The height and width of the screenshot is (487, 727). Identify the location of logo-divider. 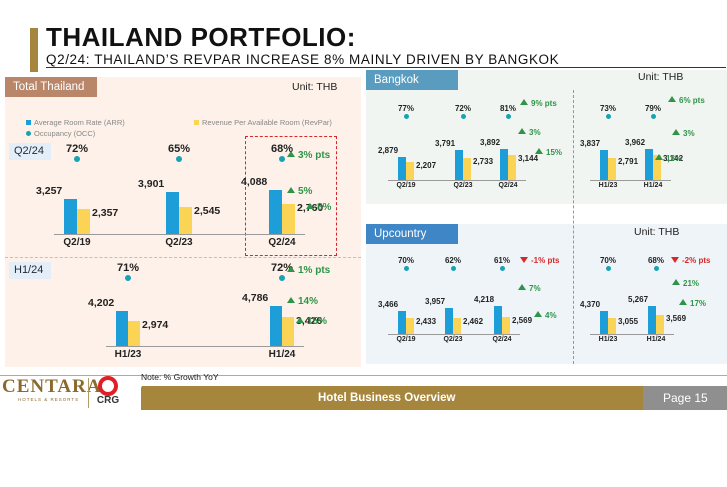
(88, 393).